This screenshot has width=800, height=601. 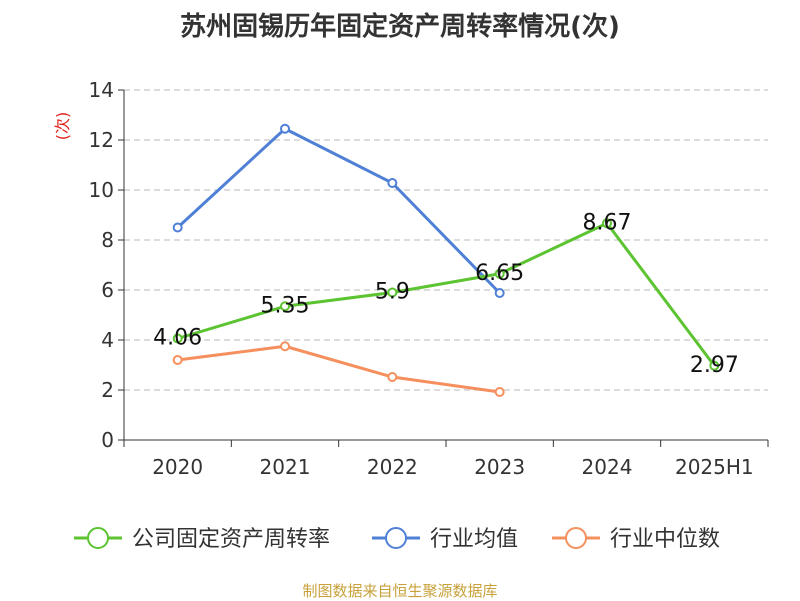 I want to click on data-label: 5.35, so click(x=285, y=305).